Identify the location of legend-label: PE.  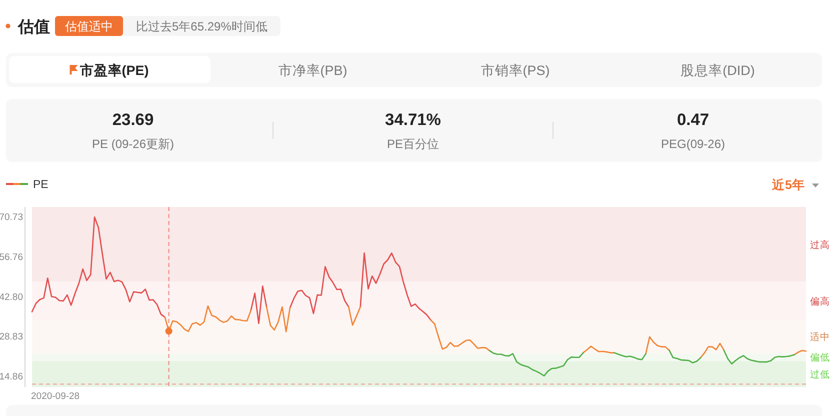
(41, 185).